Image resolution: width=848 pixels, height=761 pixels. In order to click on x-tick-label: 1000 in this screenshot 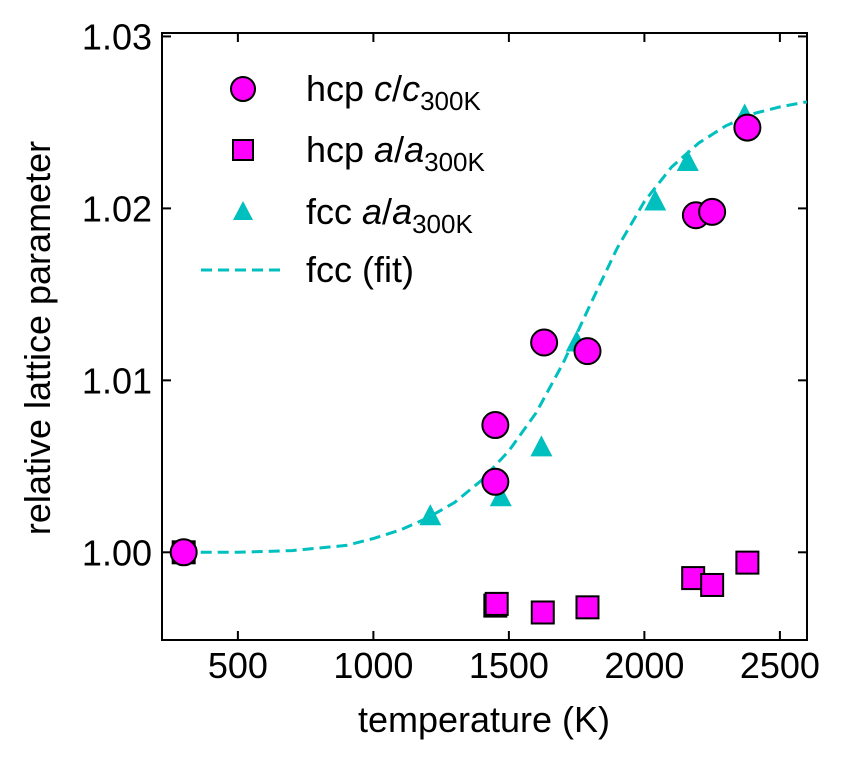, I will do `click(373, 665)`.